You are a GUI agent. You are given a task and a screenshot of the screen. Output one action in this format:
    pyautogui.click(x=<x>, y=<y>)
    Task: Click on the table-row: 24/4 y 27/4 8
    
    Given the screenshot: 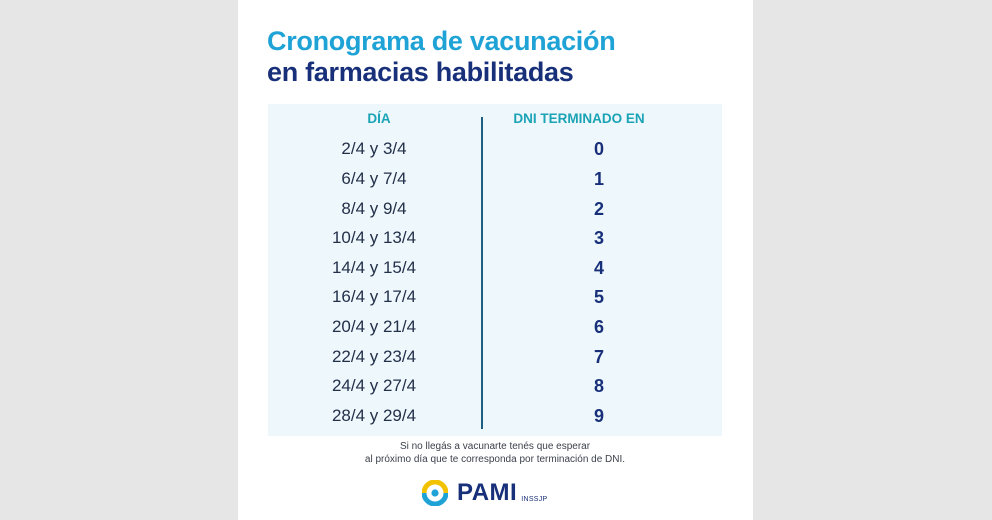 What is the action you would take?
    pyautogui.click(x=495, y=386)
    